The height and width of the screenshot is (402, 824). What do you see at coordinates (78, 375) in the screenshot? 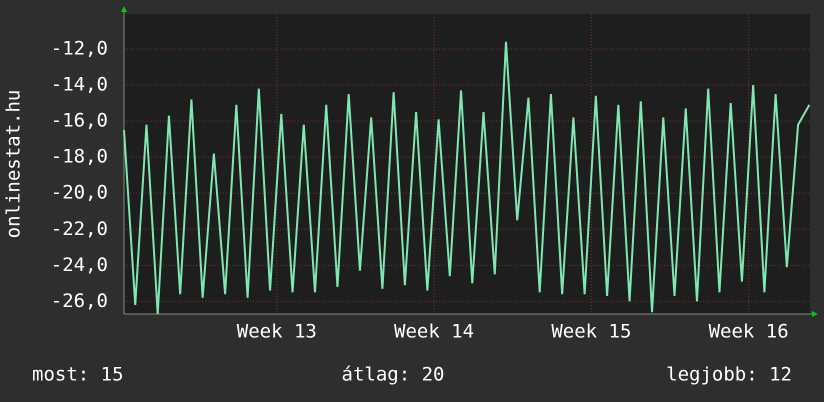
I see `stat-current: most: 15` at bounding box center [78, 375].